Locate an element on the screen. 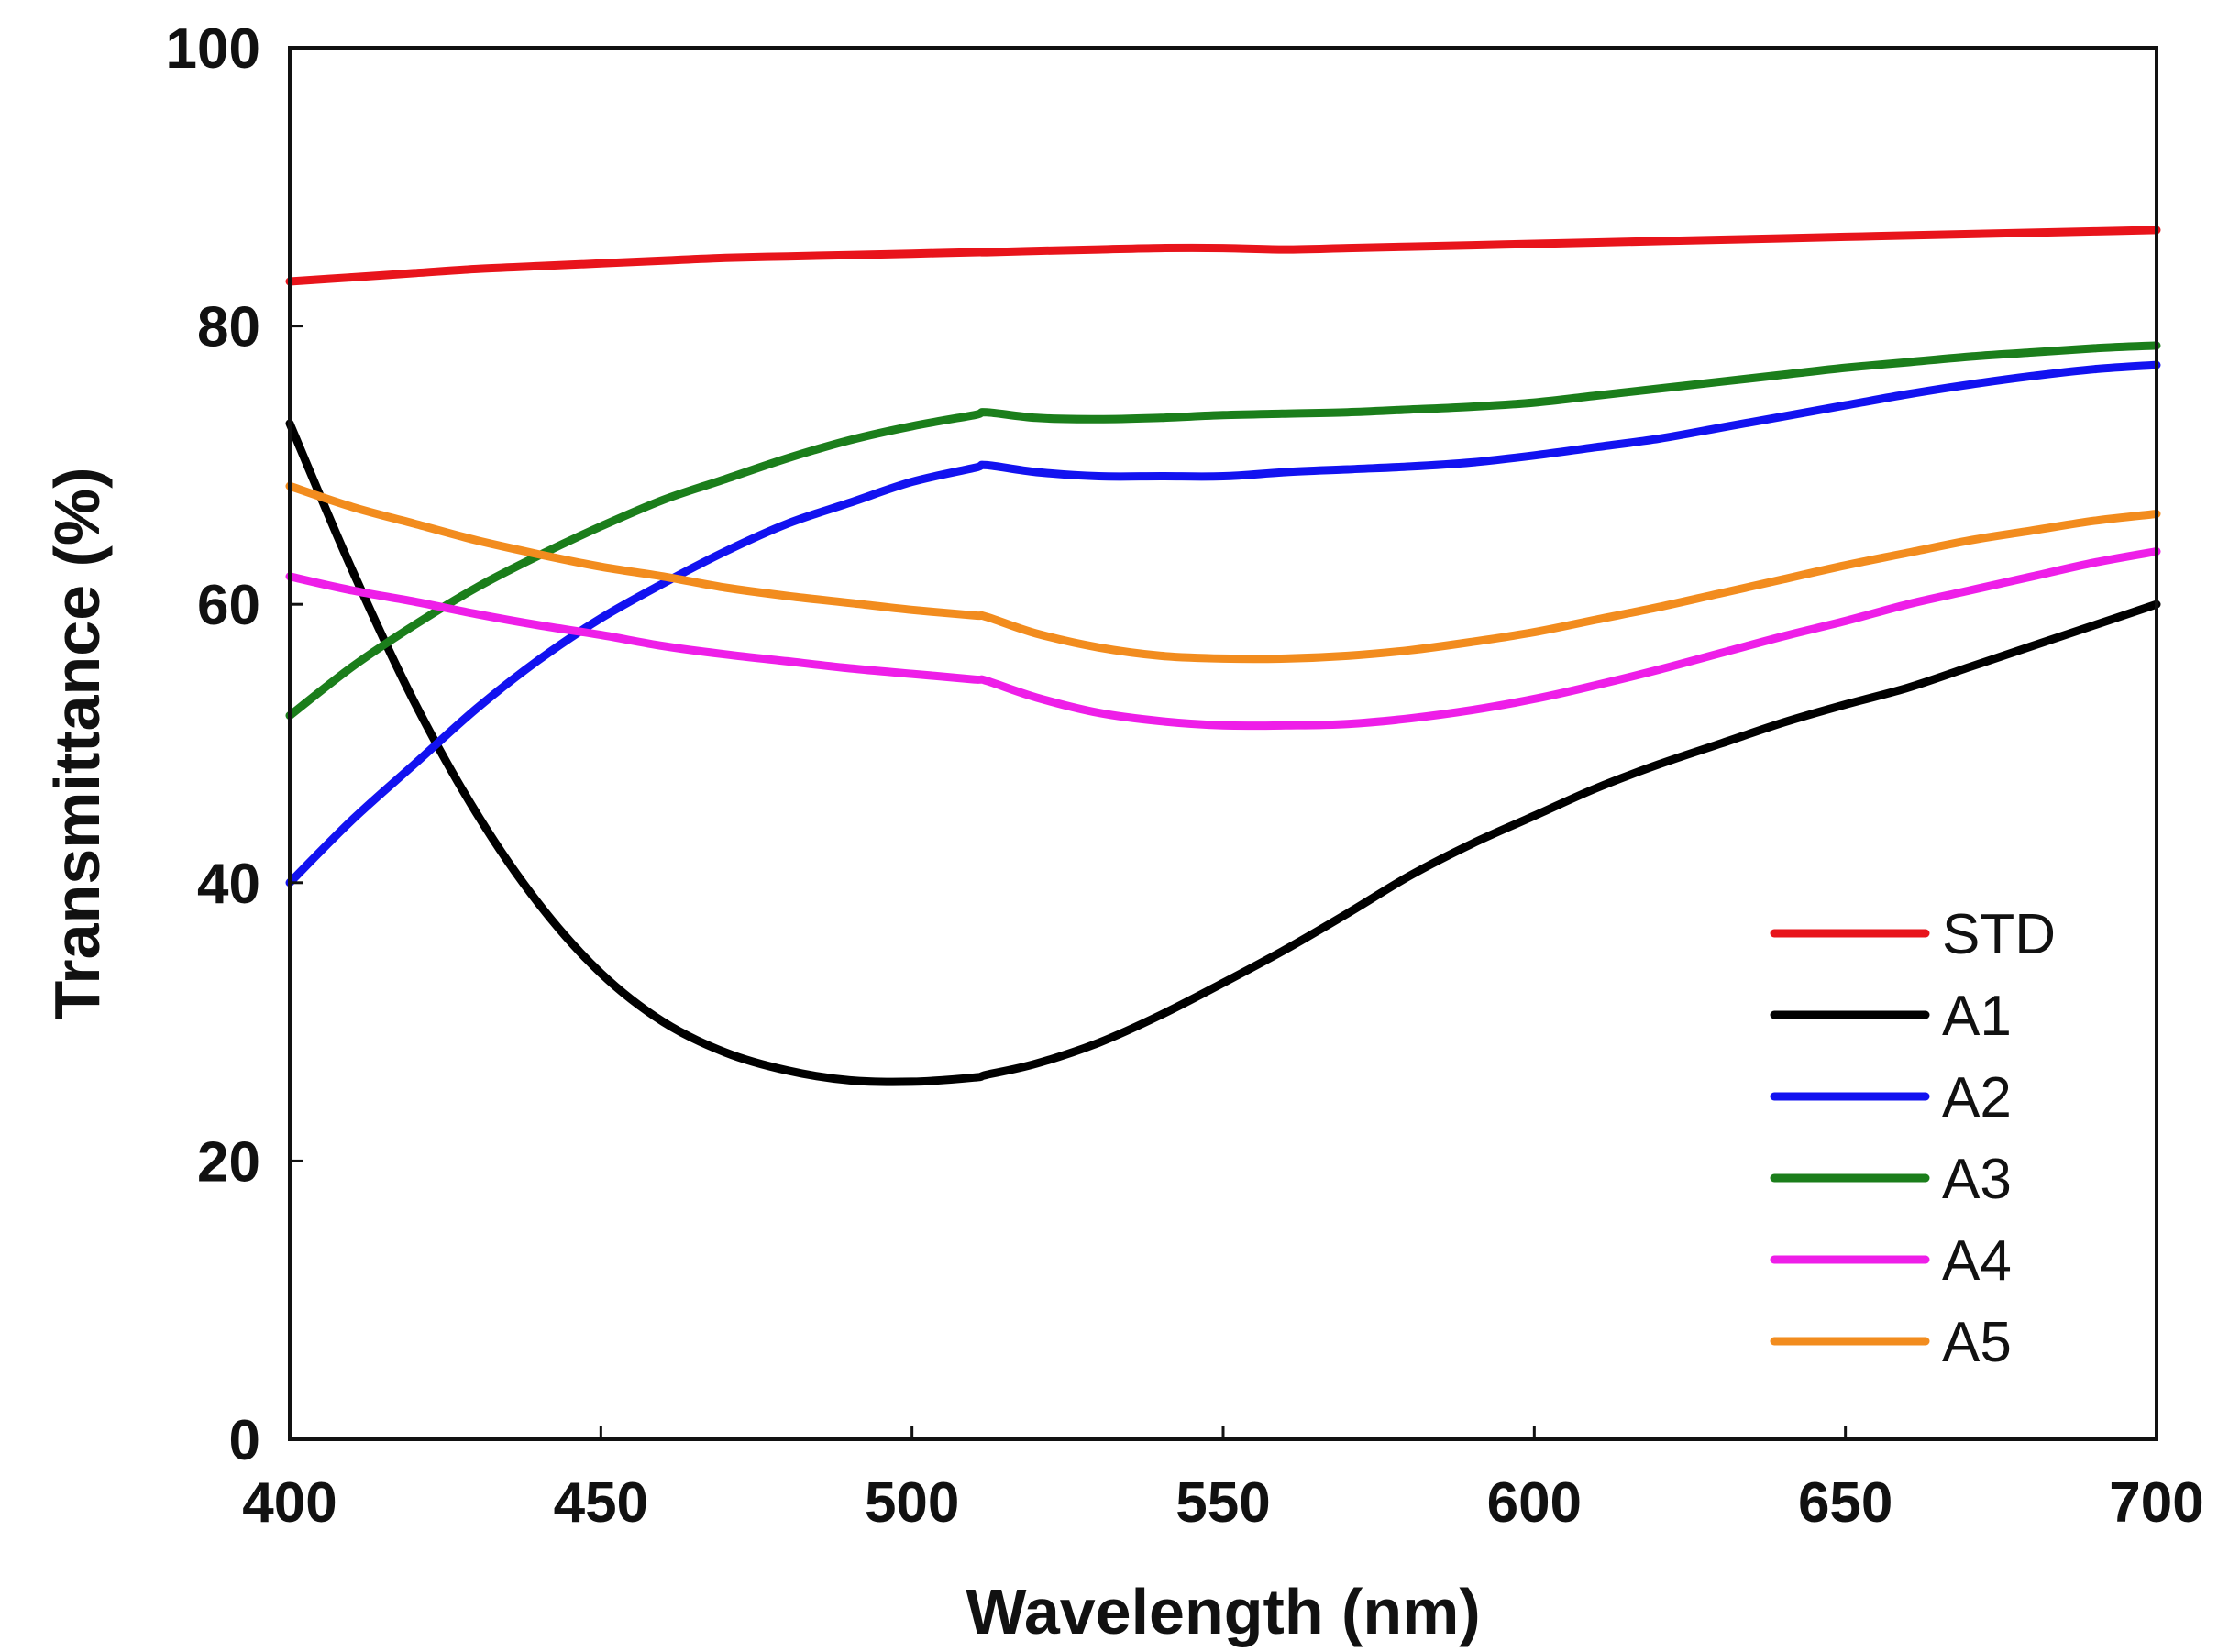  x-tick-label: 700 is located at coordinates (2156, 1503).